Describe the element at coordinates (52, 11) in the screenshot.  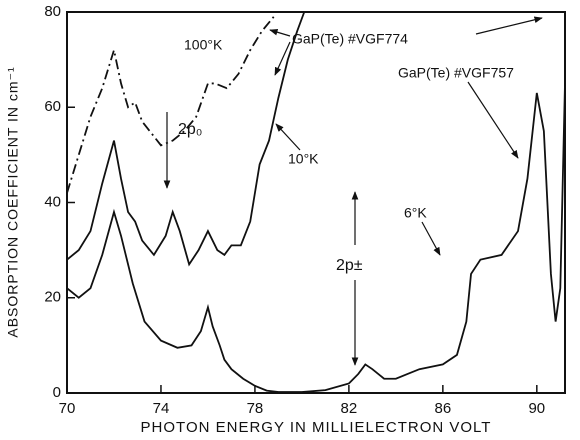
I see `y-tick-label: 80` at that location.